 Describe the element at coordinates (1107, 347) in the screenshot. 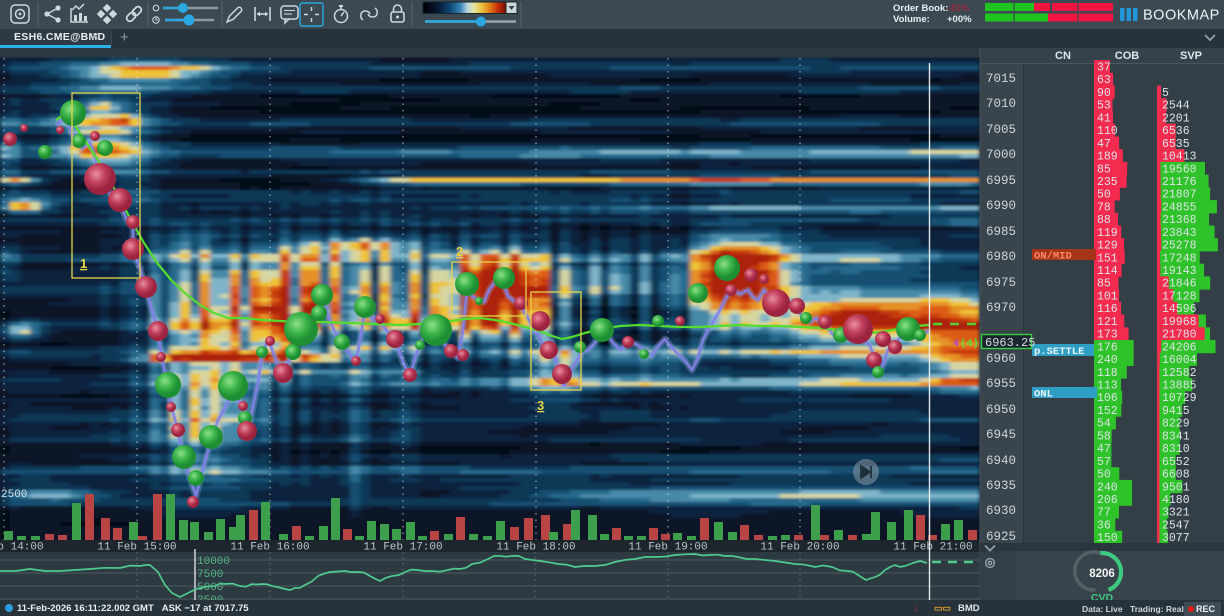

I see `svg-text: 176` at that location.